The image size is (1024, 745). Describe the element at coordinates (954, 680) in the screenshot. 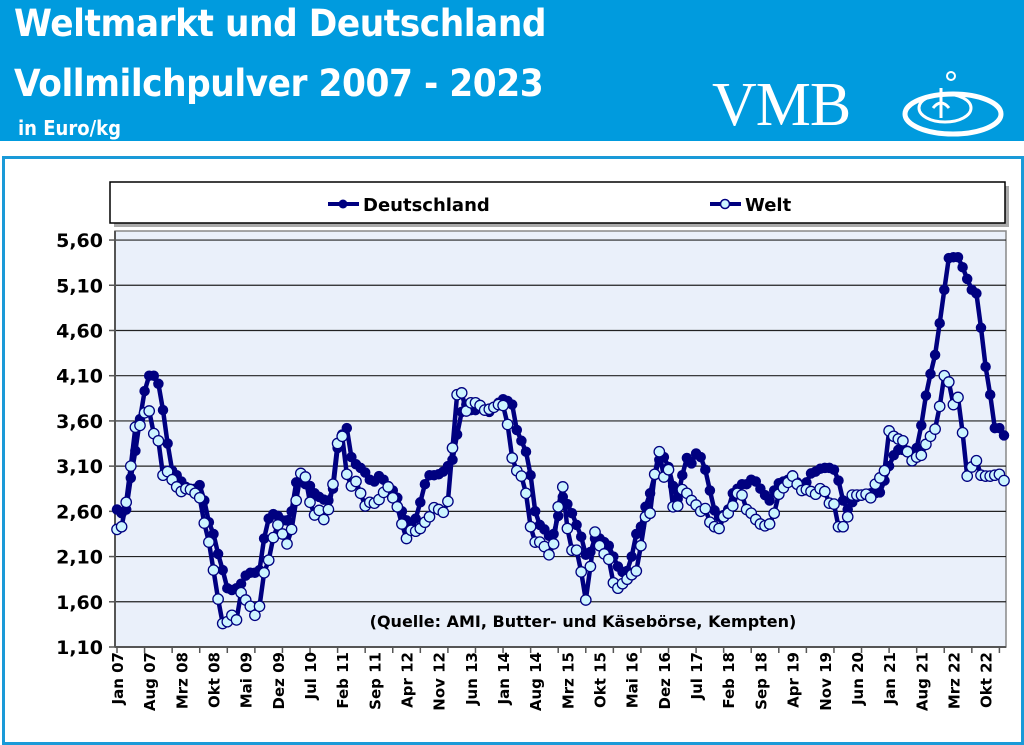

I see `x-tick-label: Mrz 22` at that location.